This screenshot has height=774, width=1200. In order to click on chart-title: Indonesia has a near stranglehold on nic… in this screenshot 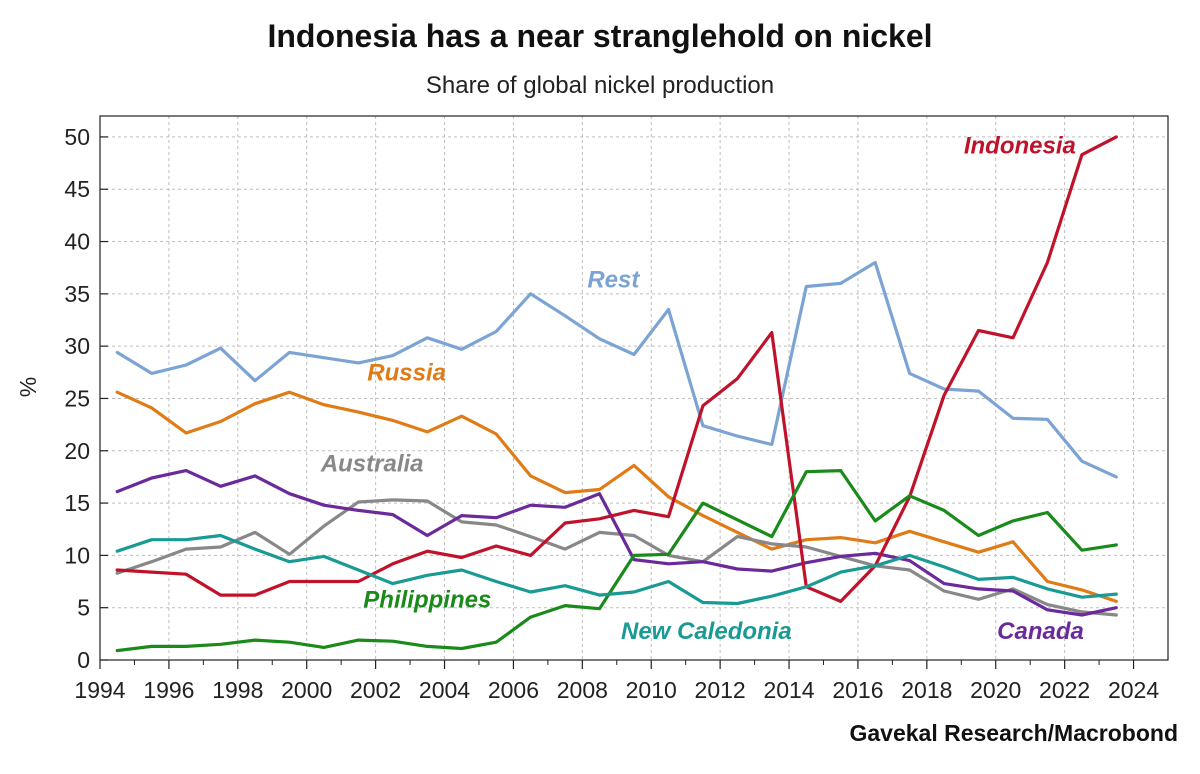, I will do `click(600, 36)`.